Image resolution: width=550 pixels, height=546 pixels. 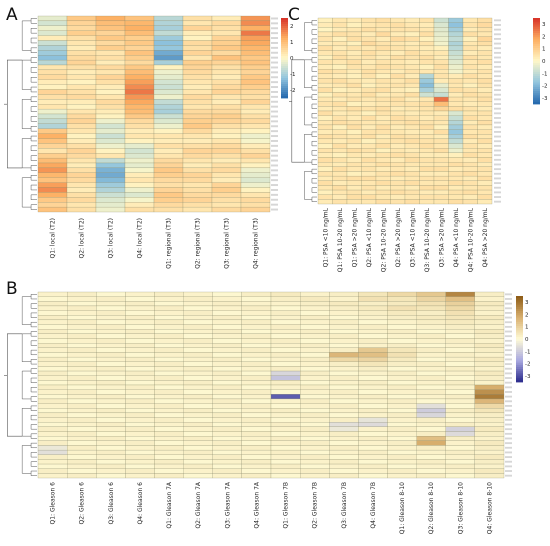 I want to click on column-label: Q3: PSA <10 ng/mL, so click(x=412, y=237).